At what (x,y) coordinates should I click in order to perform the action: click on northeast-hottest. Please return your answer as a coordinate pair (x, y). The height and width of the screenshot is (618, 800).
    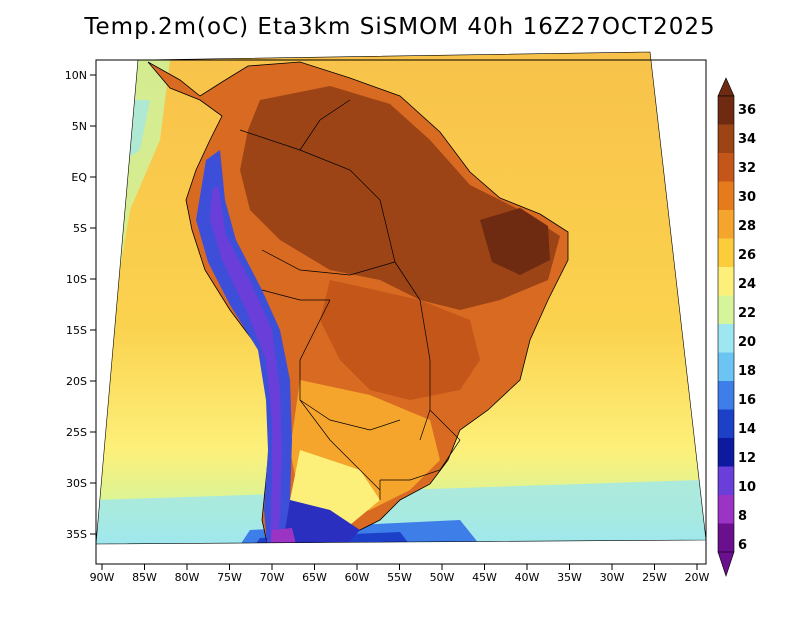
    Looking at the image, I should click on (515, 241).